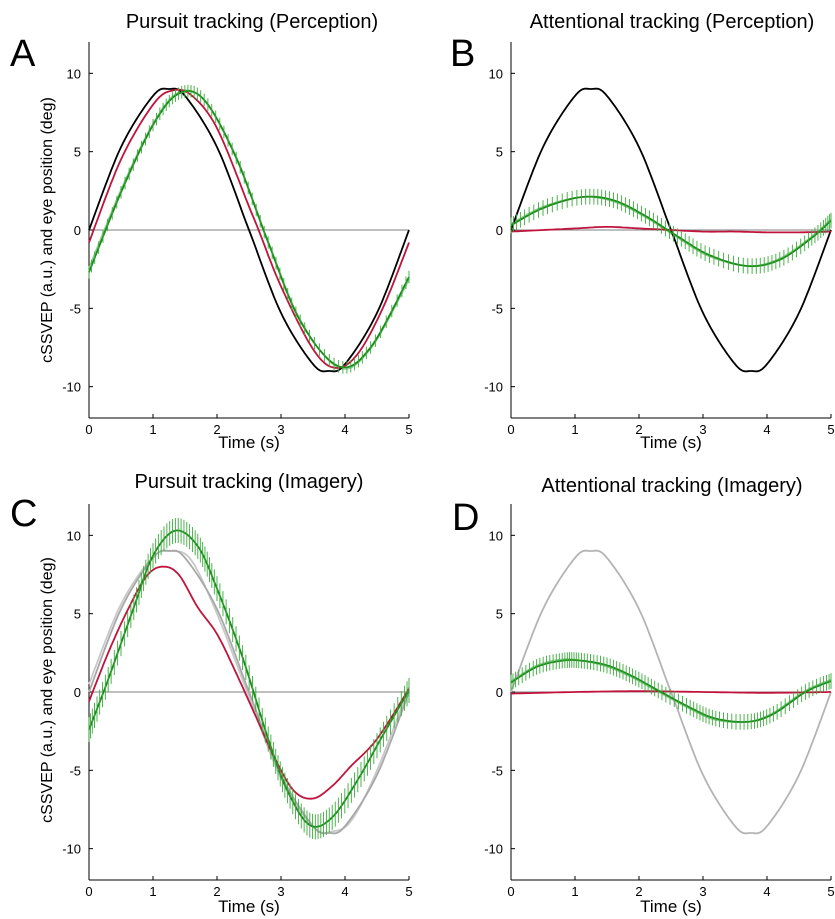 This screenshot has width=835, height=919. Describe the element at coordinates (75, 770) in the screenshot. I see `panel-c-y-tick-label: -5` at that location.